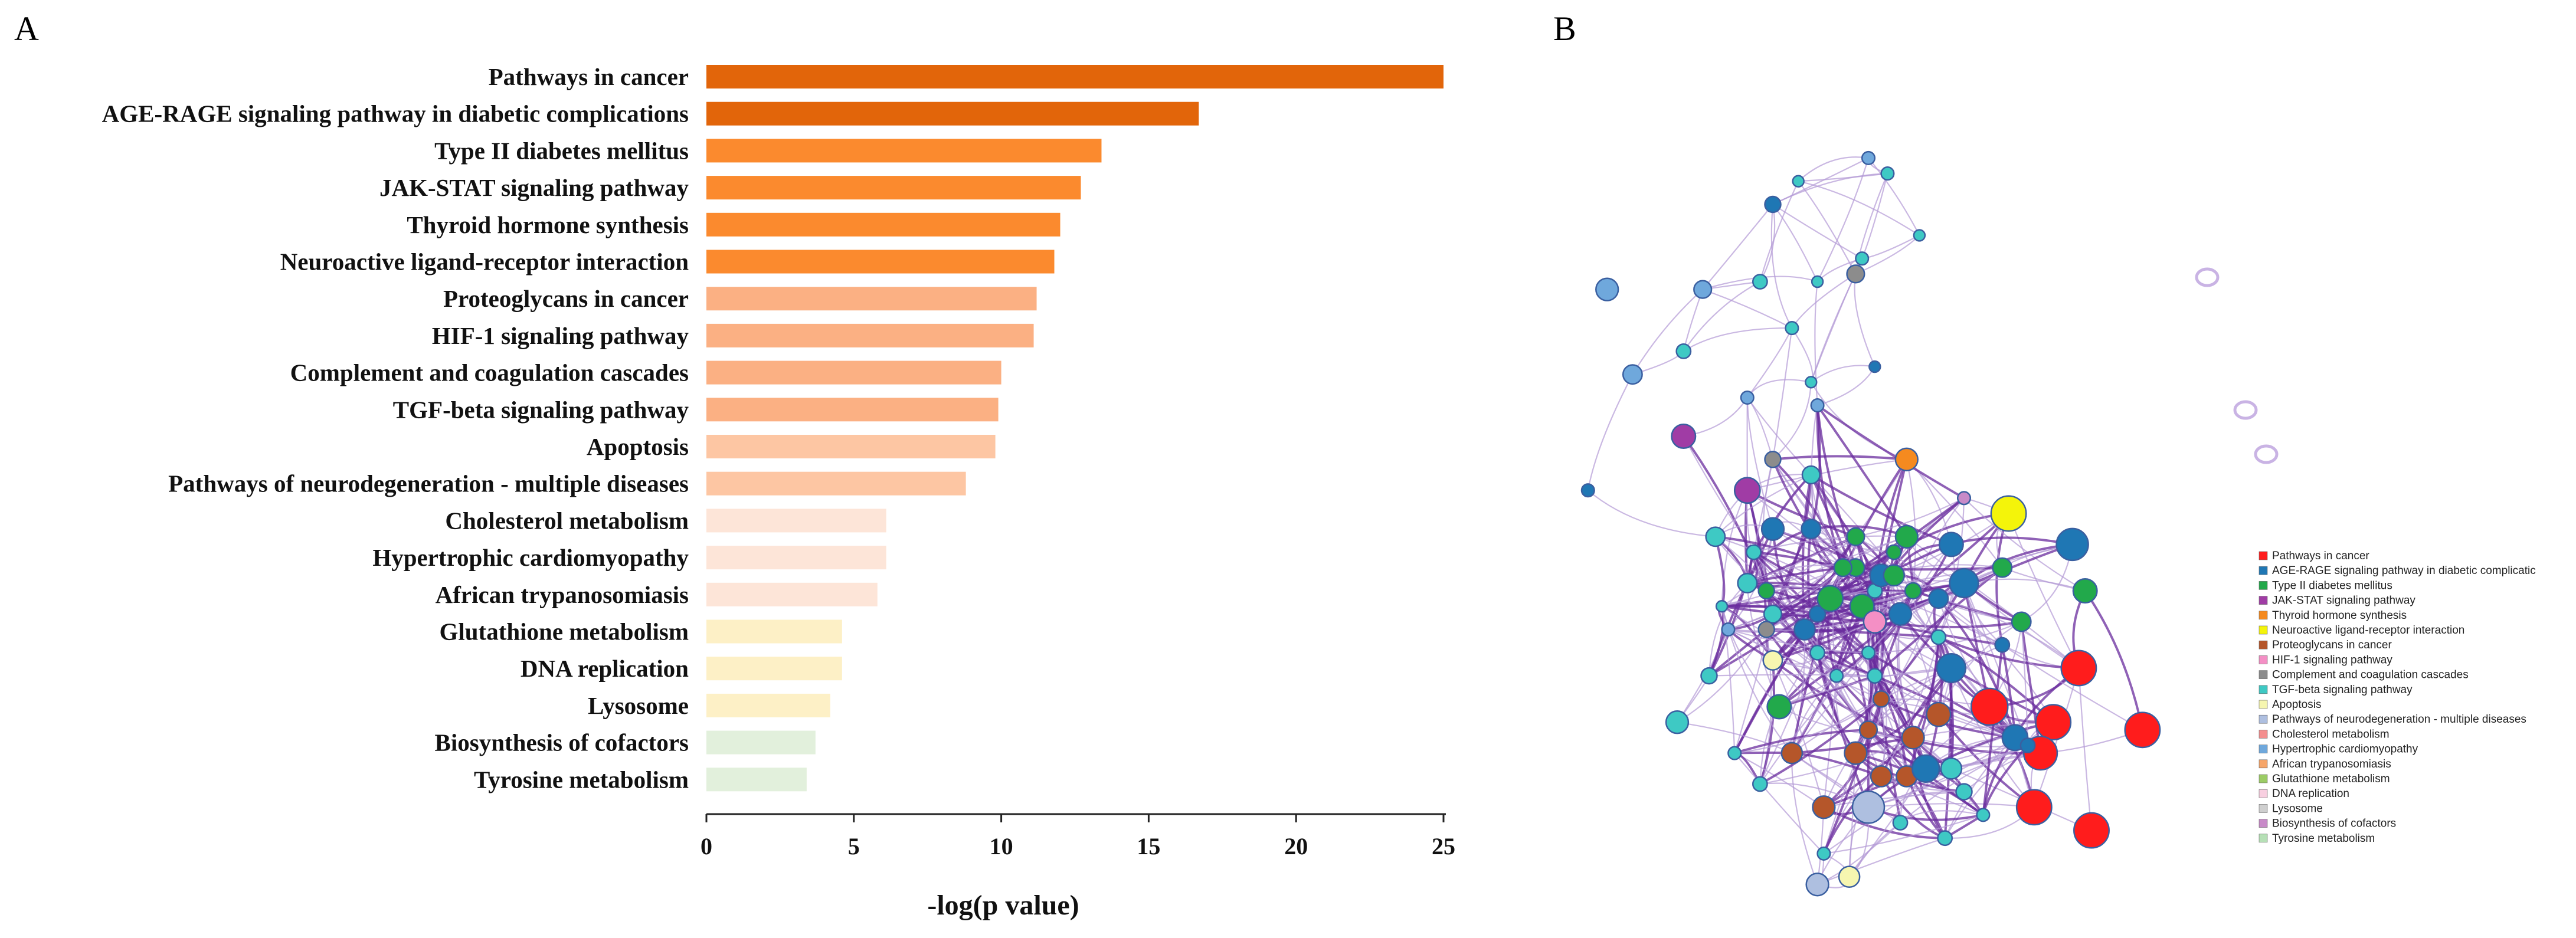 Image resolution: width=2576 pixels, height=938 pixels. What do you see at coordinates (561, 150) in the screenshot?
I see `category-label: Type II diabetes mellitus` at bounding box center [561, 150].